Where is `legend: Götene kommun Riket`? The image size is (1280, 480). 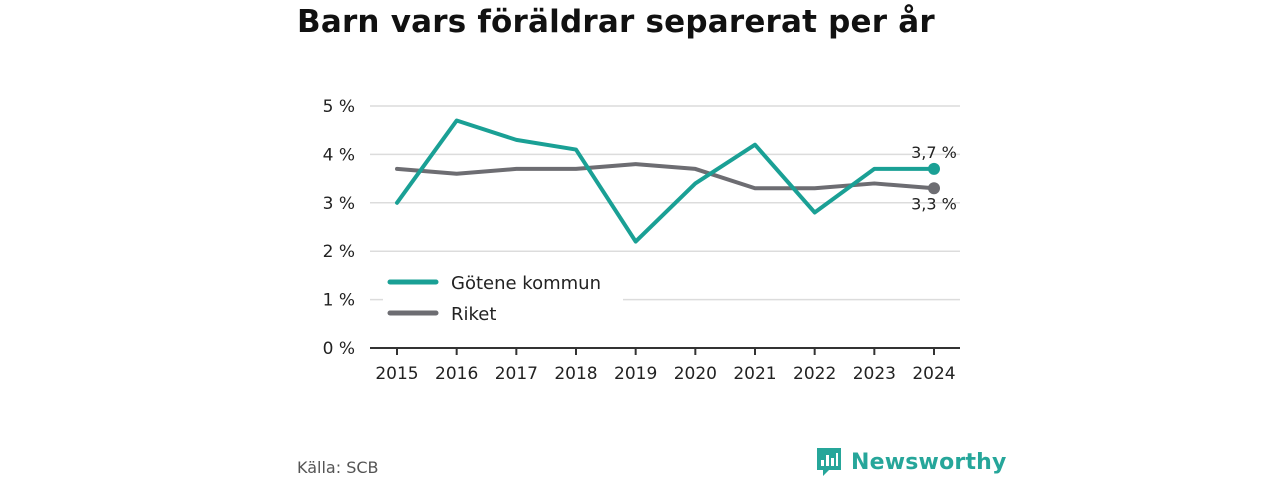
legend: Götene kommun Riket is located at coordinates (503, 298).